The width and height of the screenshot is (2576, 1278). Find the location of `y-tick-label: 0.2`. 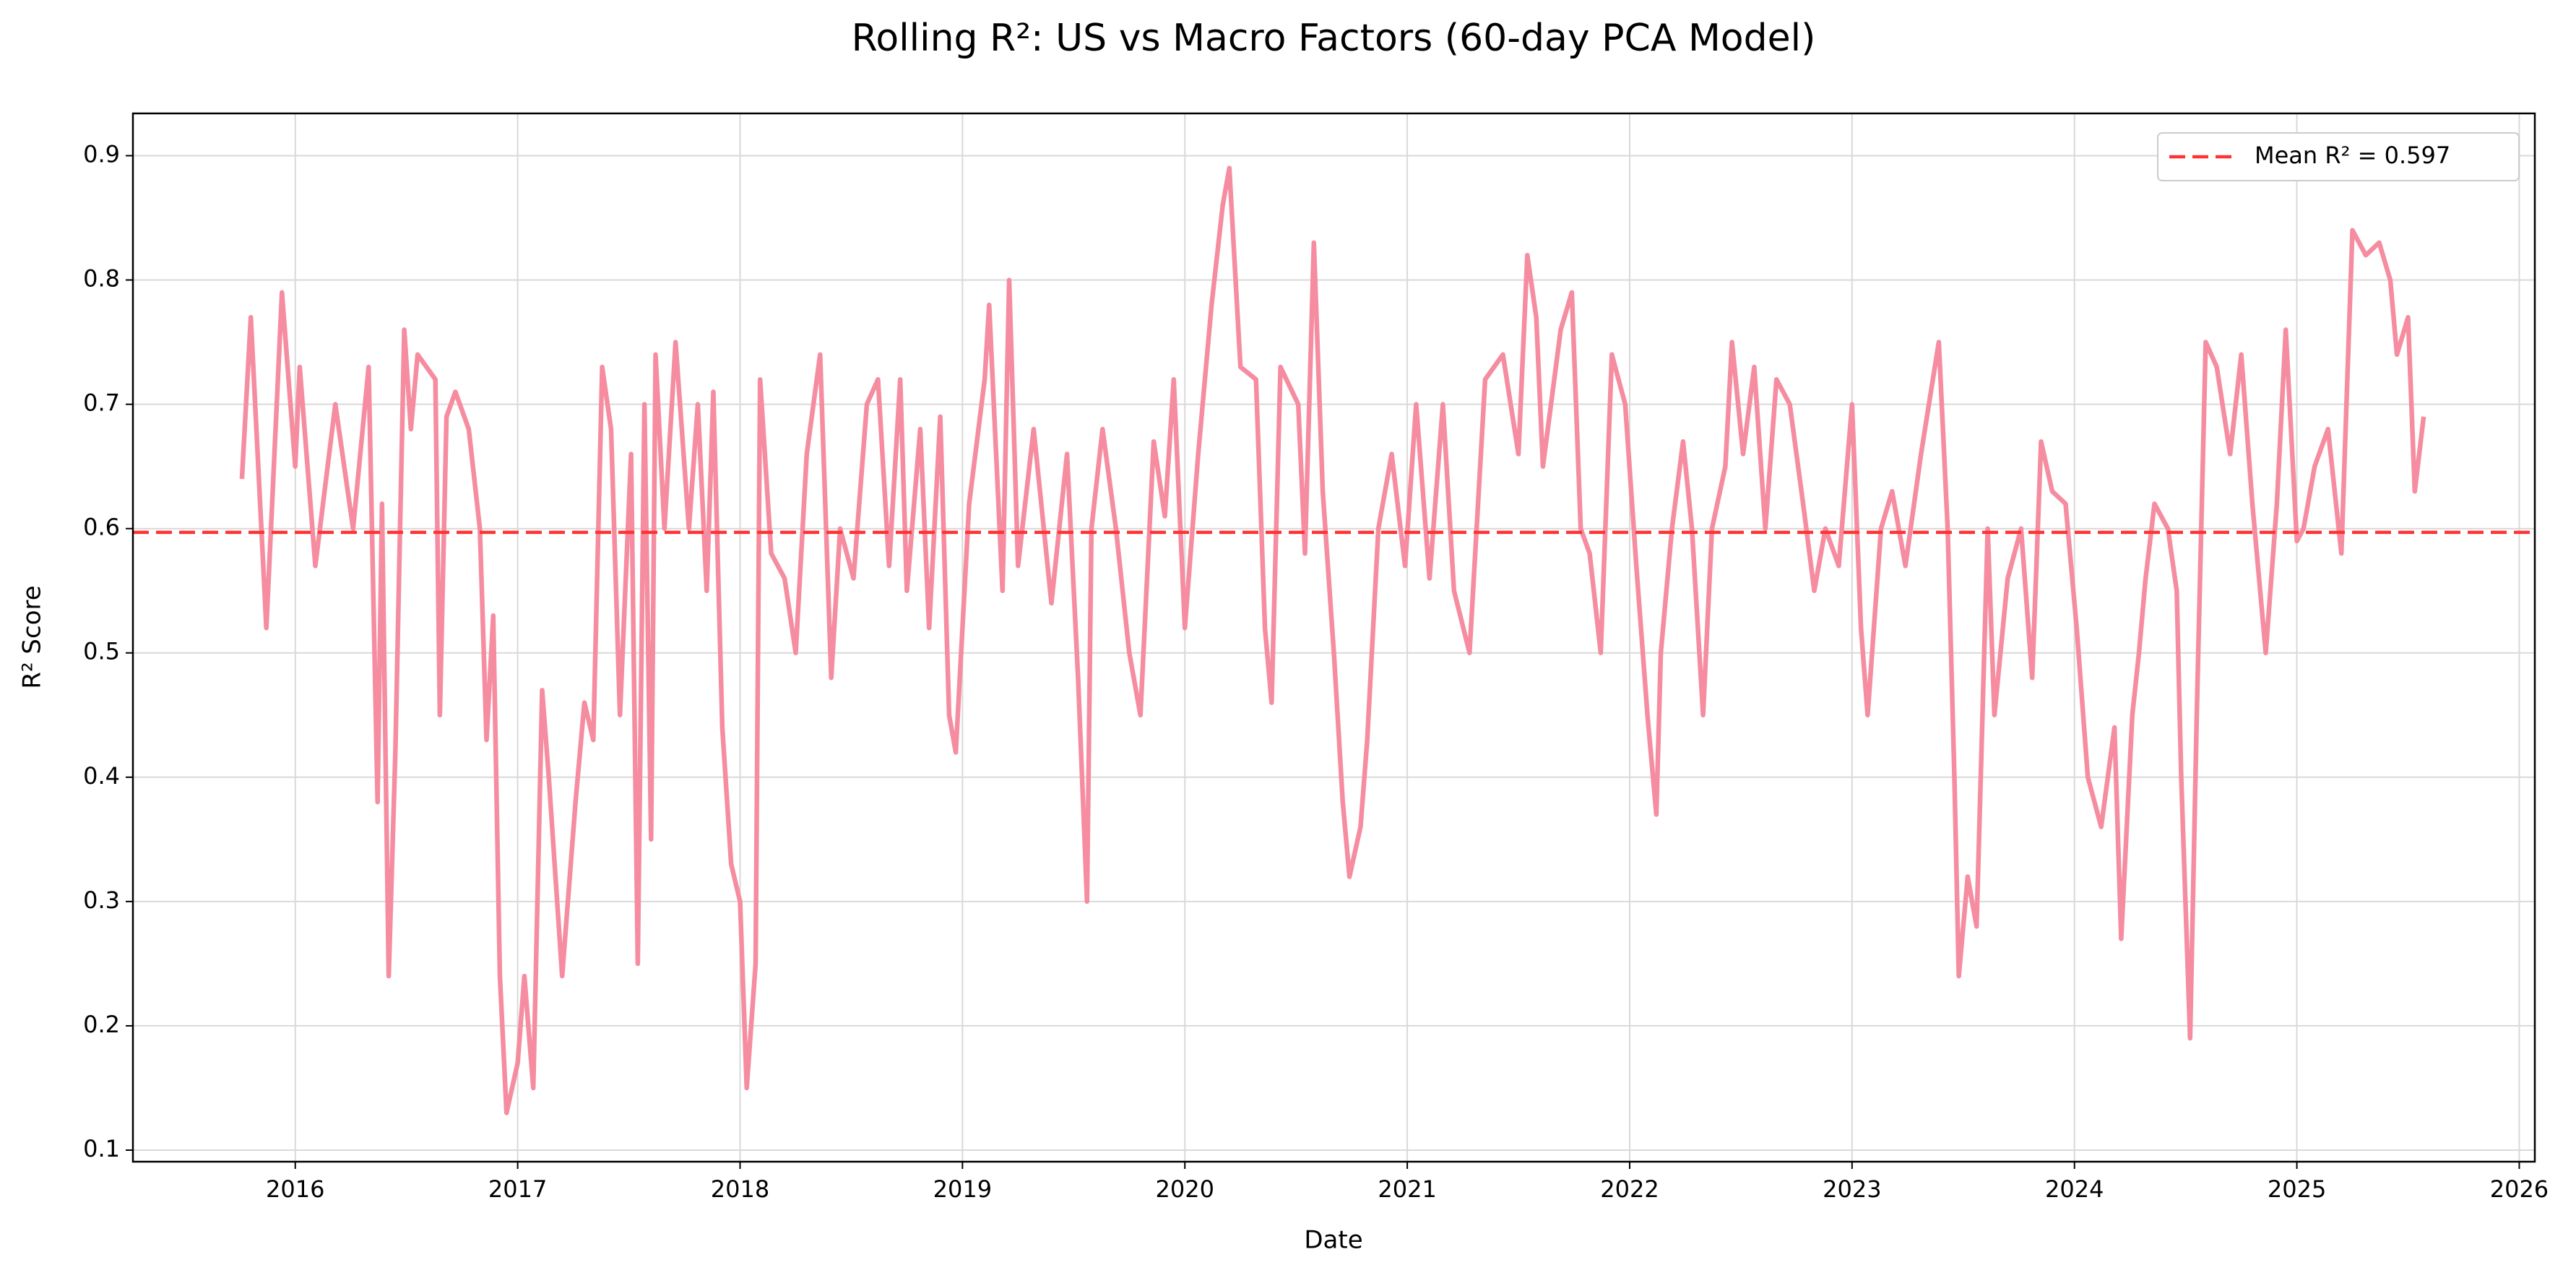

y-tick-label: 0.2 is located at coordinates (102, 1024).